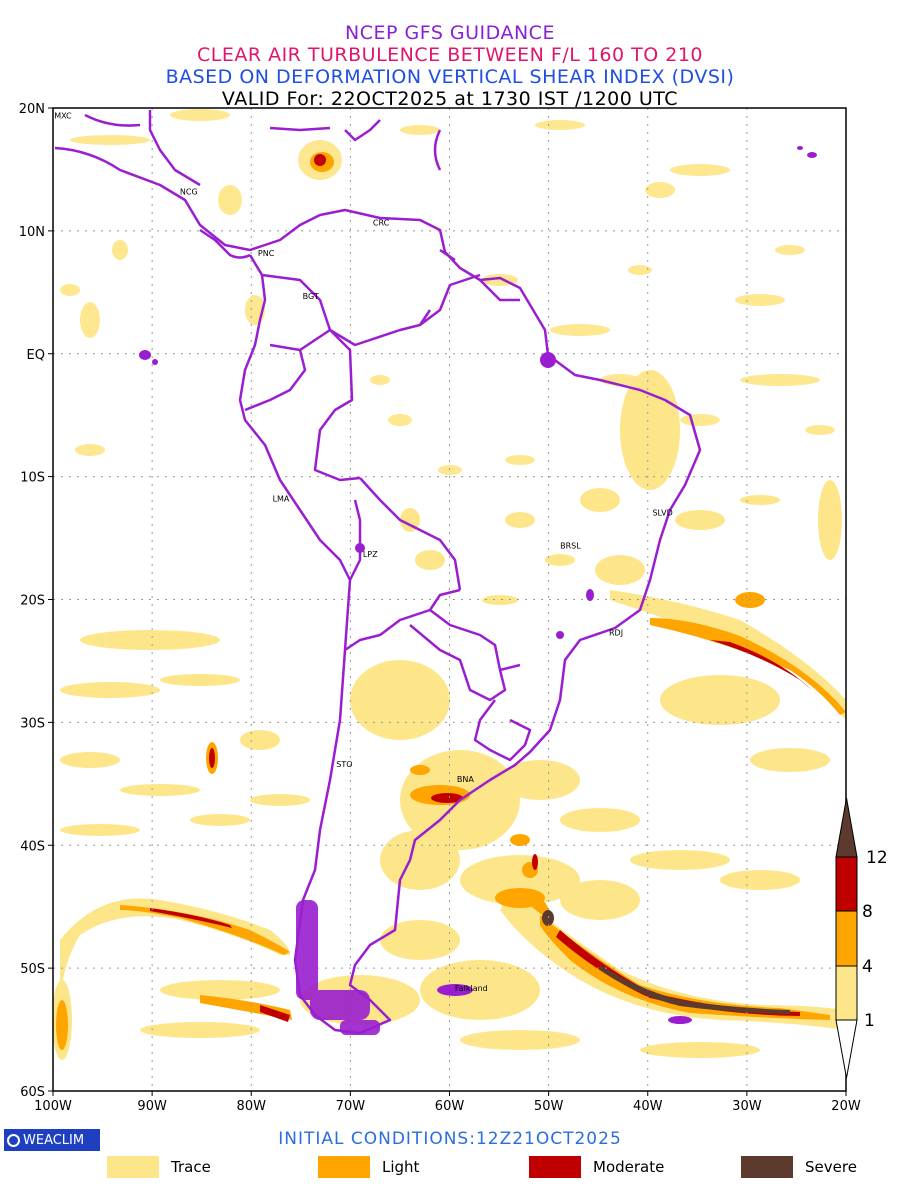  What do you see at coordinates (549, 1106) in the screenshot?
I see `lon-label: 50W` at bounding box center [549, 1106].